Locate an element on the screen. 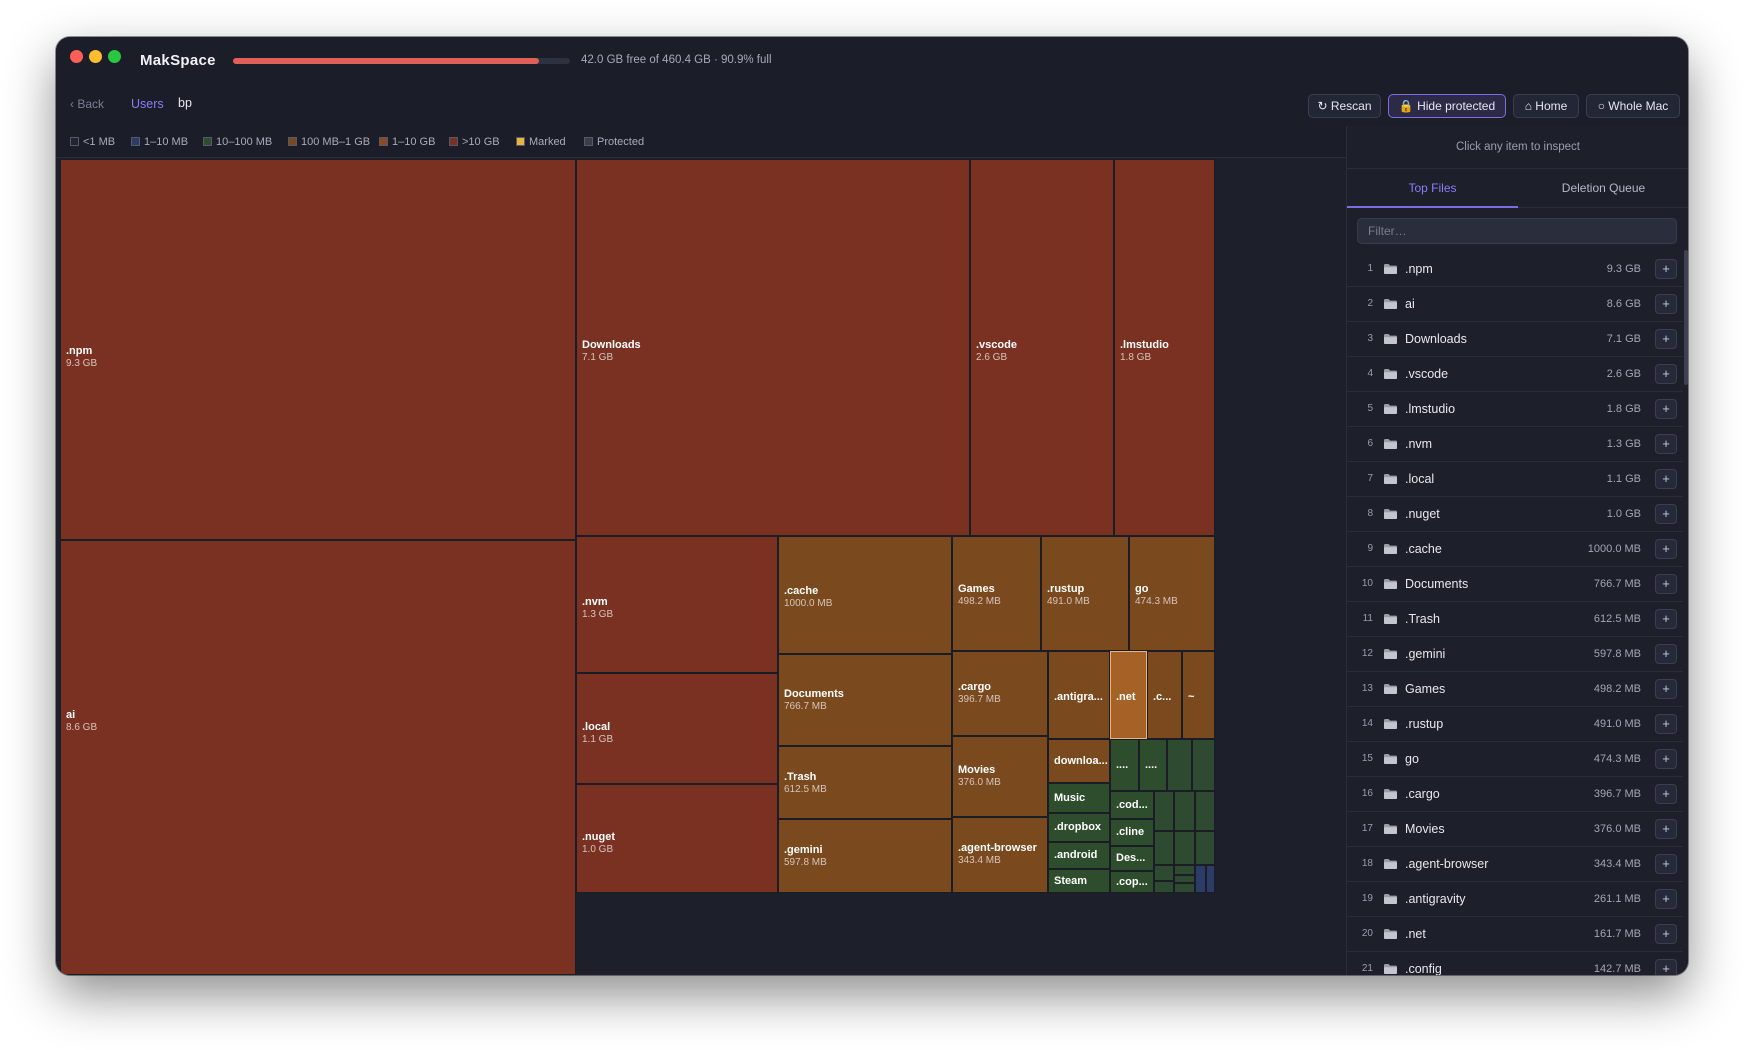 Image resolution: width=1744 pixels, height=1050 pixels. treemap-cell: .lmstudio 1.8 GB is located at coordinates (1164, 347).